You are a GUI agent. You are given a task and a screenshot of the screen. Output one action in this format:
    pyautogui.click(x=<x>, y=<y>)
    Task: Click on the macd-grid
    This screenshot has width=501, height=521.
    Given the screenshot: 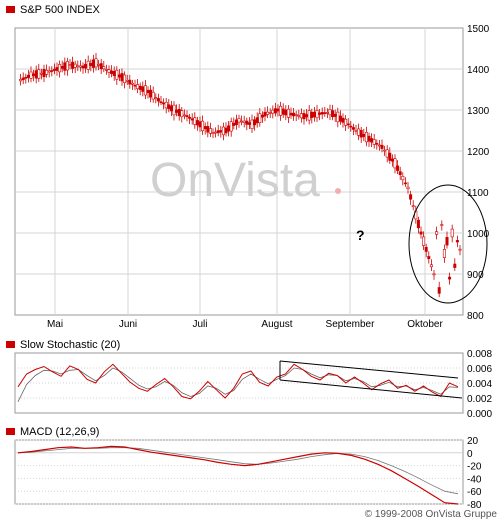 What is the action you would take?
    pyautogui.click(x=239, y=472)
    